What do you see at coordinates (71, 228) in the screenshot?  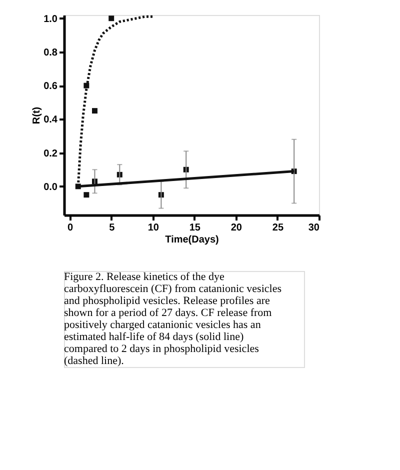 I see `x-tick-label: 0` at bounding box center [71, 228].